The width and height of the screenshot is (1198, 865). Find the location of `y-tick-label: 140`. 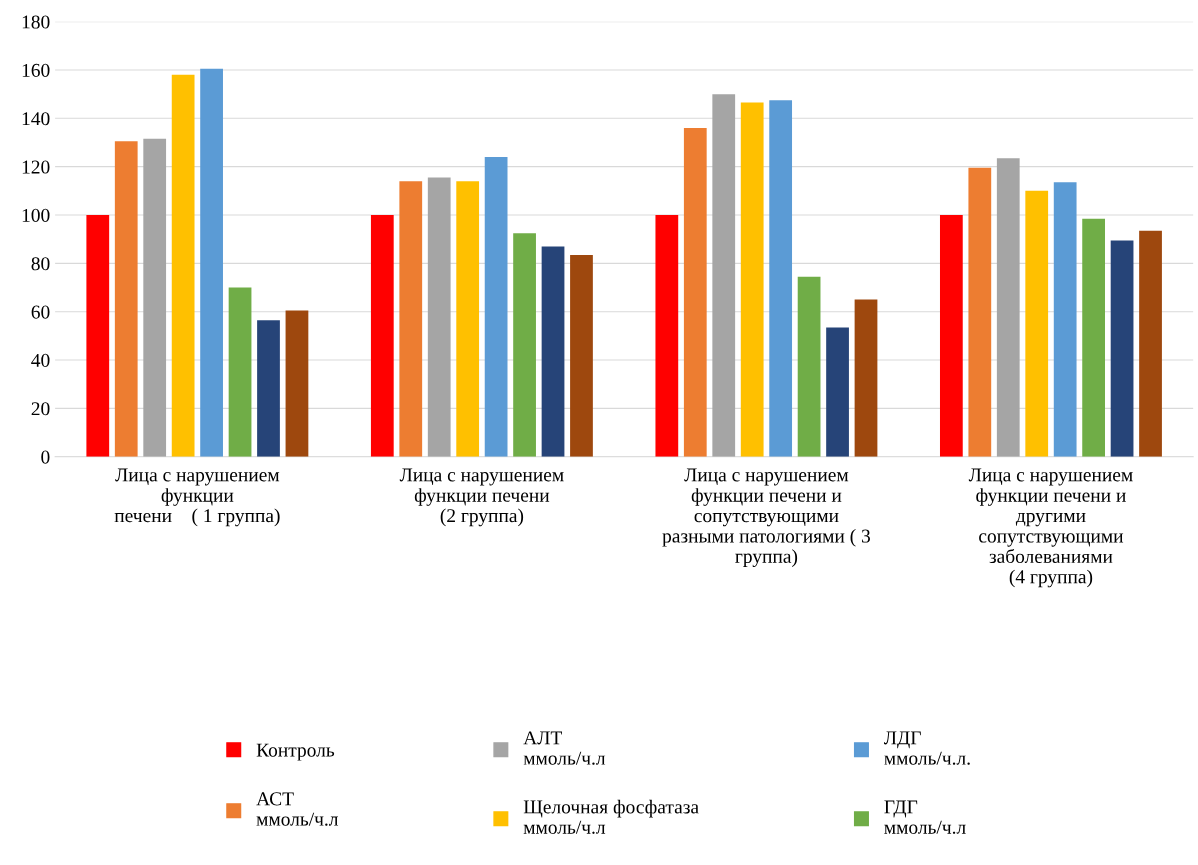

y-tick-label: 140 is located at coordinates (36, 119).